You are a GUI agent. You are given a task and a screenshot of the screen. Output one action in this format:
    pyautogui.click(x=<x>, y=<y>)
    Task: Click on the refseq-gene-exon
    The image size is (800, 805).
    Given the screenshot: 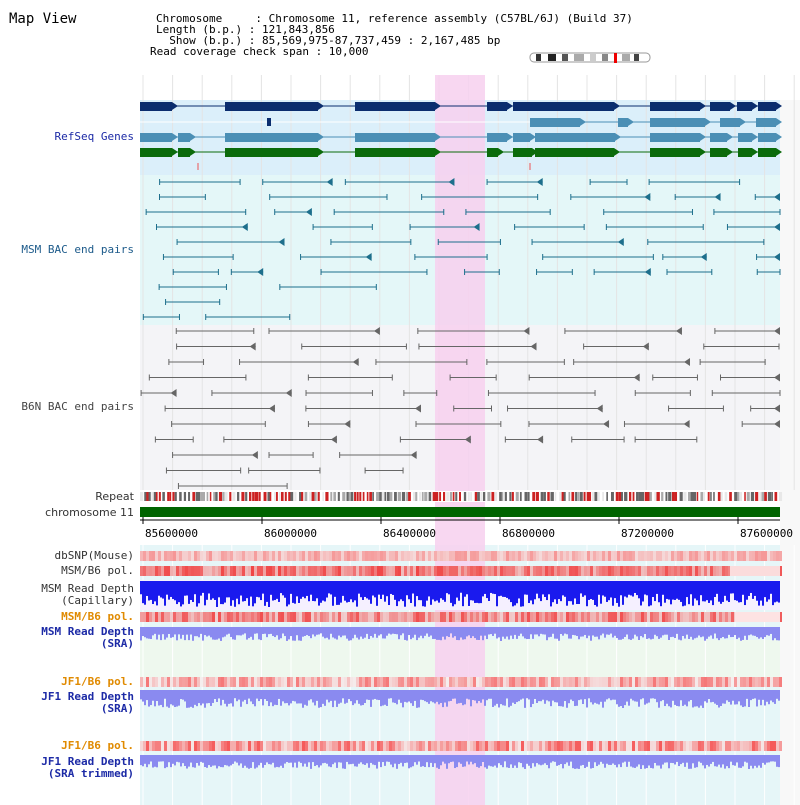 What is the action you would take?
    pyautogui.click(x=497, y=106)
    